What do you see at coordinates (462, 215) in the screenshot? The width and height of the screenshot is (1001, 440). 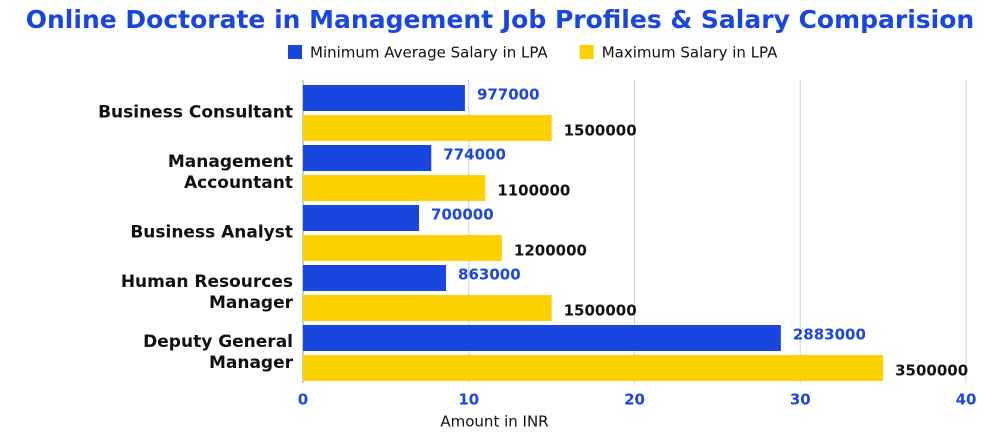 I see `value-label: 700000` at bounding box center [462, 215].